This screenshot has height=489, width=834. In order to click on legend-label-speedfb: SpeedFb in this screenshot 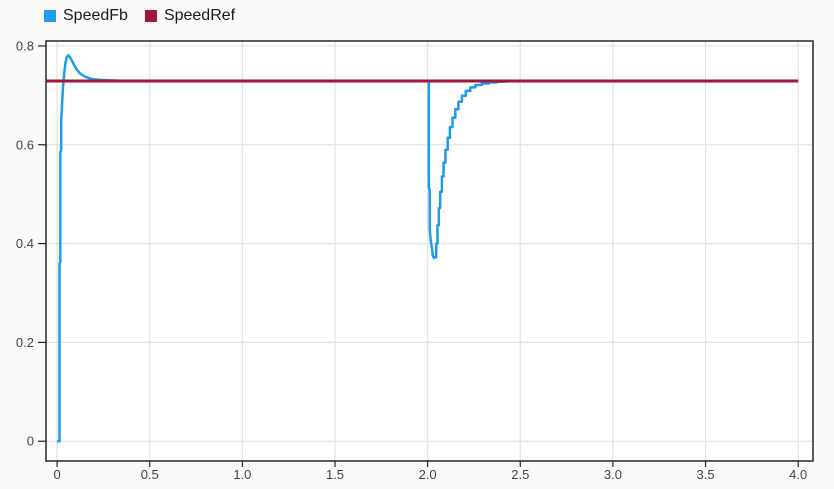, I will do `click(95, 15)`.